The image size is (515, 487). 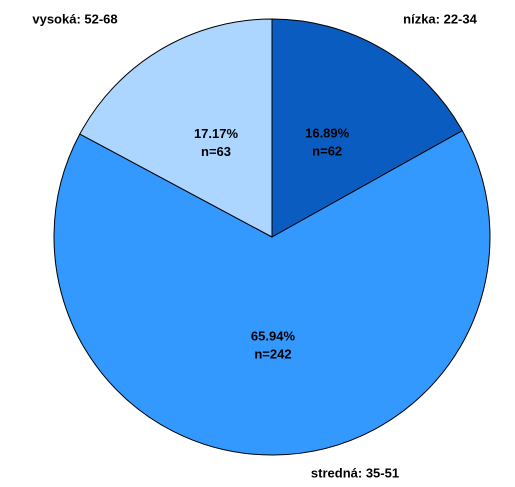 What do you see at coordinates (327, 132) in the screenshot?
I see `value-label: 16.89%` at bounding box center [327, 132].